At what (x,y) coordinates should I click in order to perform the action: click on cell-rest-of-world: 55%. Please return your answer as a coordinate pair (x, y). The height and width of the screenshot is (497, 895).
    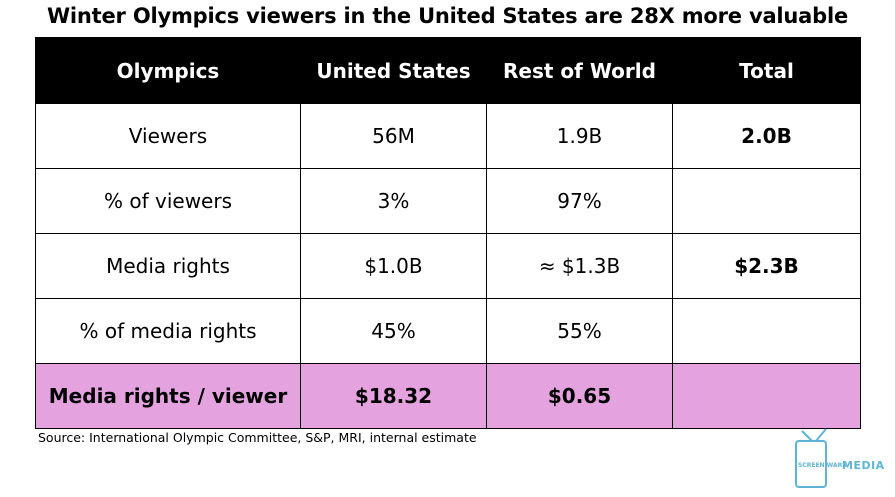
    Looking at the image, I should click on (579, 331).